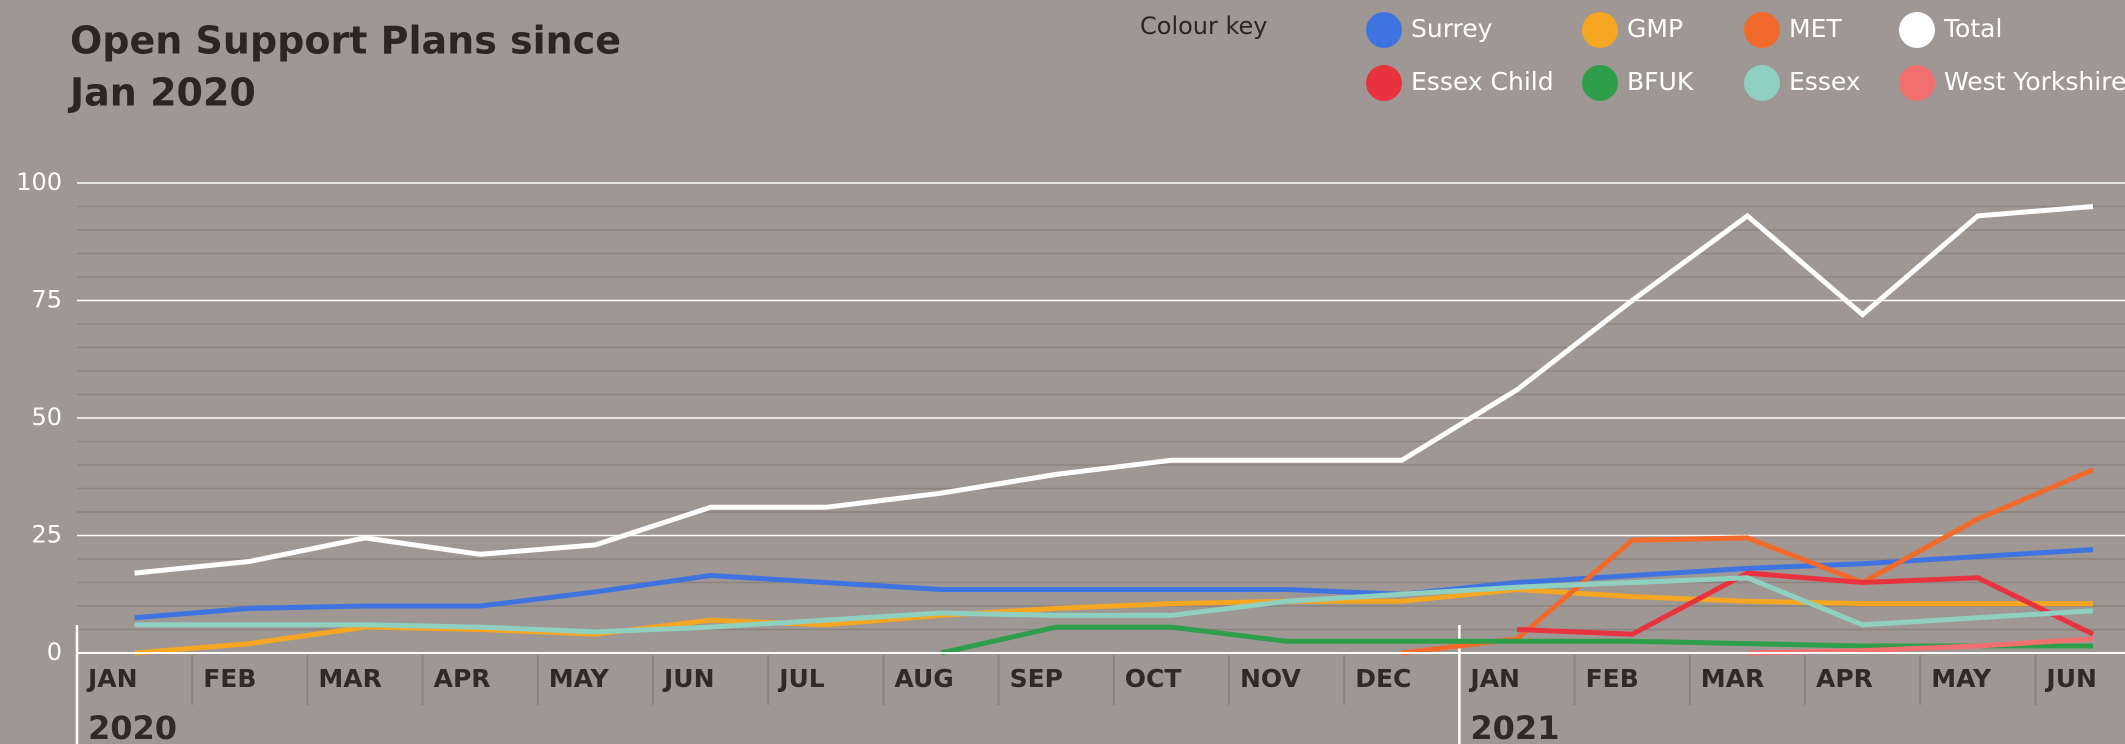 This screenshot has width=2125, height=744. Describe the element at coordinates (1482, 81) in the screenshot. I see `legend-label: Essex Child` at that location.